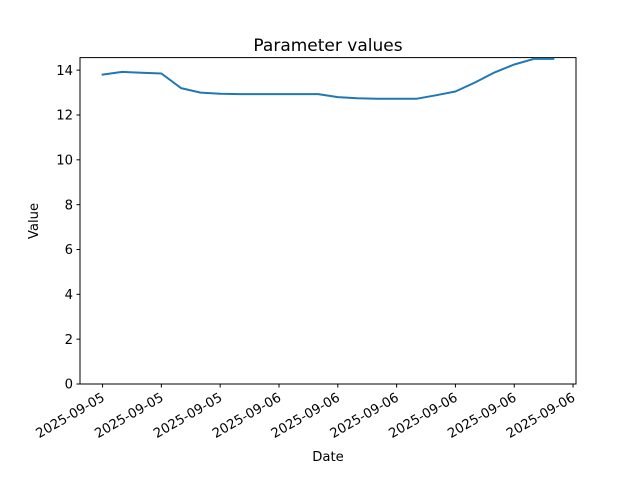  What do you see at coordinates (64, 160) in the screenshot?
I see `y-tick-label: 10` at bounding box center [64, 160].